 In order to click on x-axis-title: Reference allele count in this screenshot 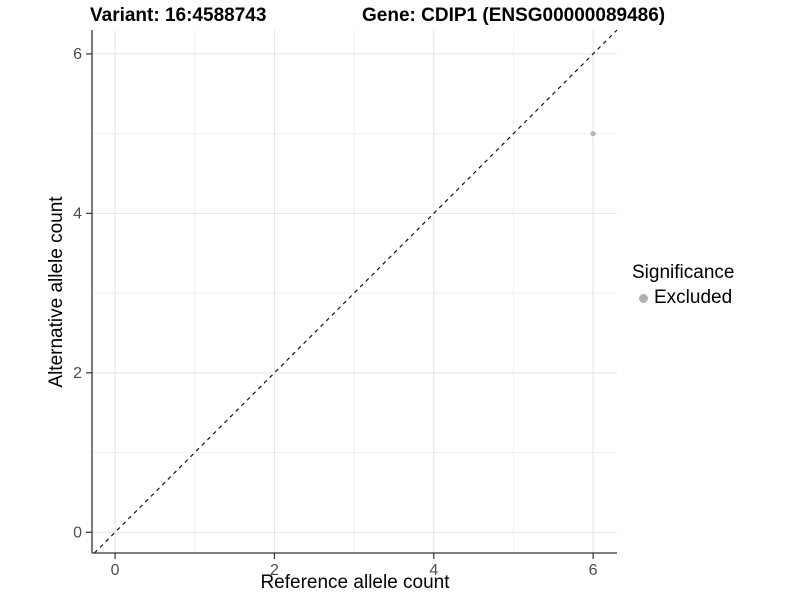, I will do `click(355, 582)`.